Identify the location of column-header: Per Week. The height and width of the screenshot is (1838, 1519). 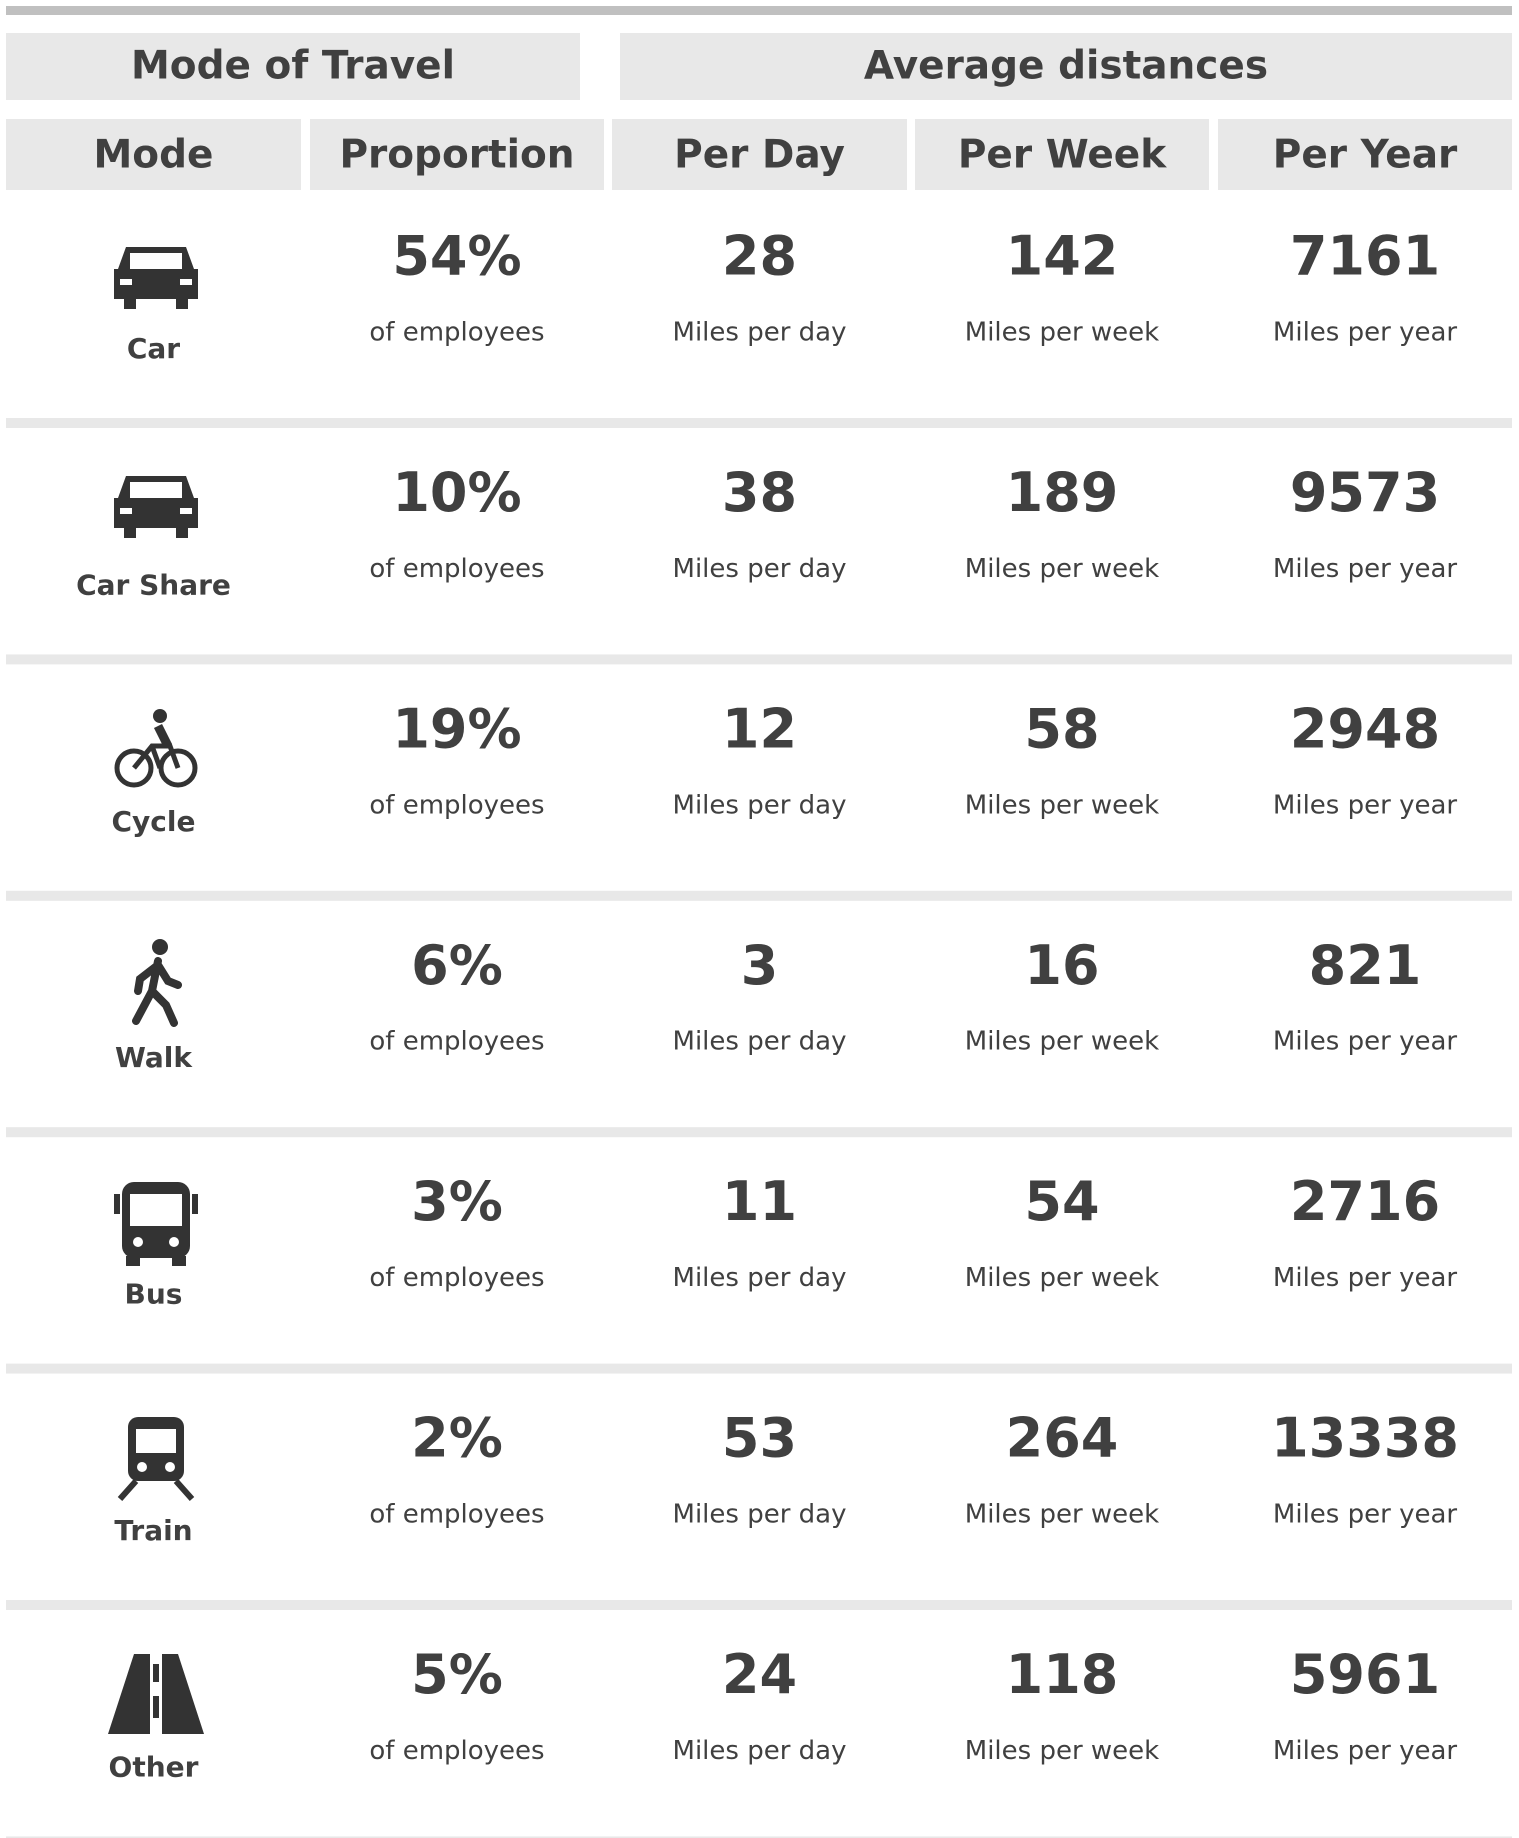
(1062, 155).